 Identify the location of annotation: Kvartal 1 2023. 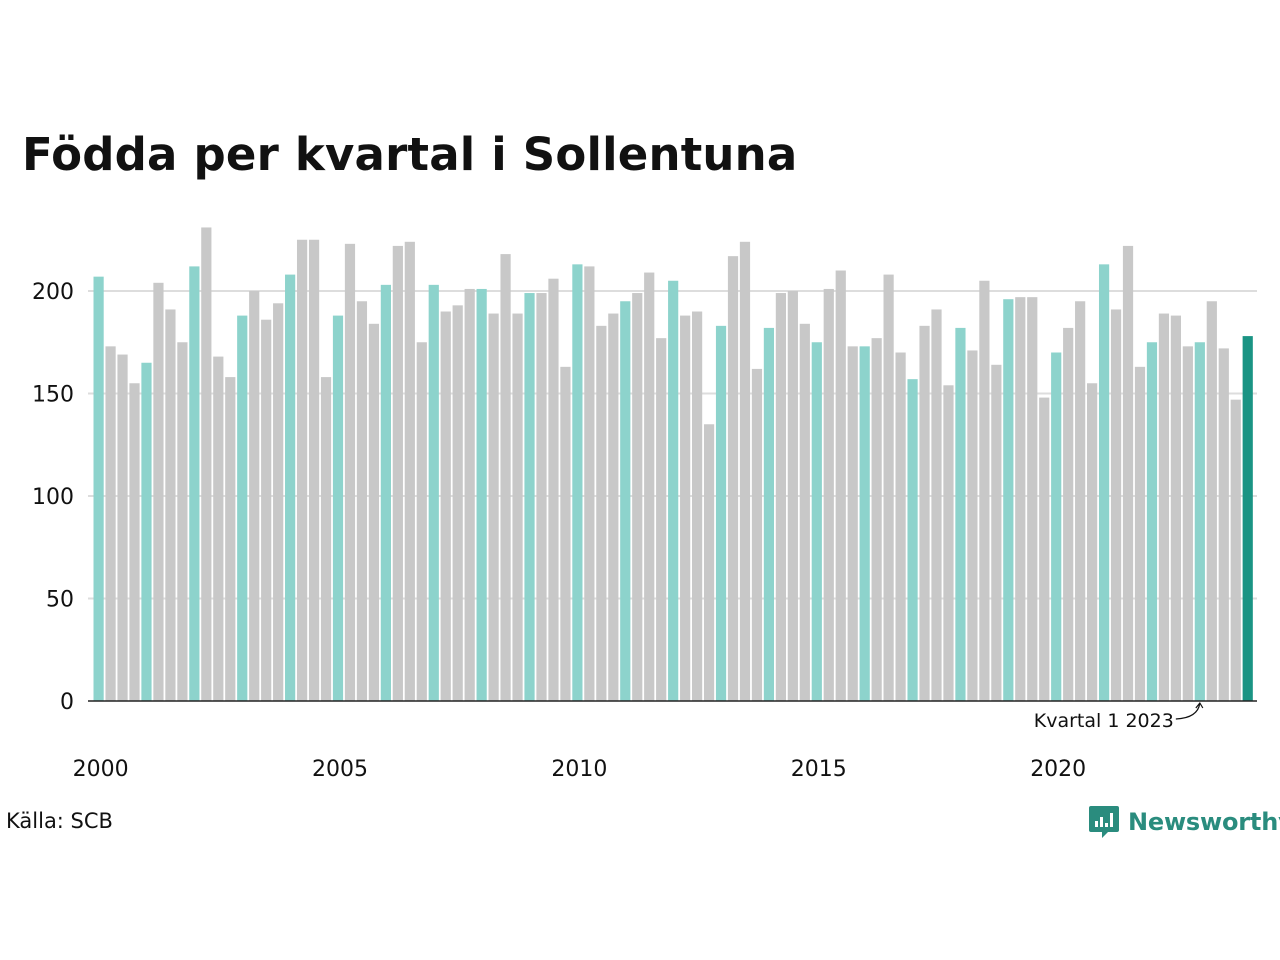
(1119, 716).